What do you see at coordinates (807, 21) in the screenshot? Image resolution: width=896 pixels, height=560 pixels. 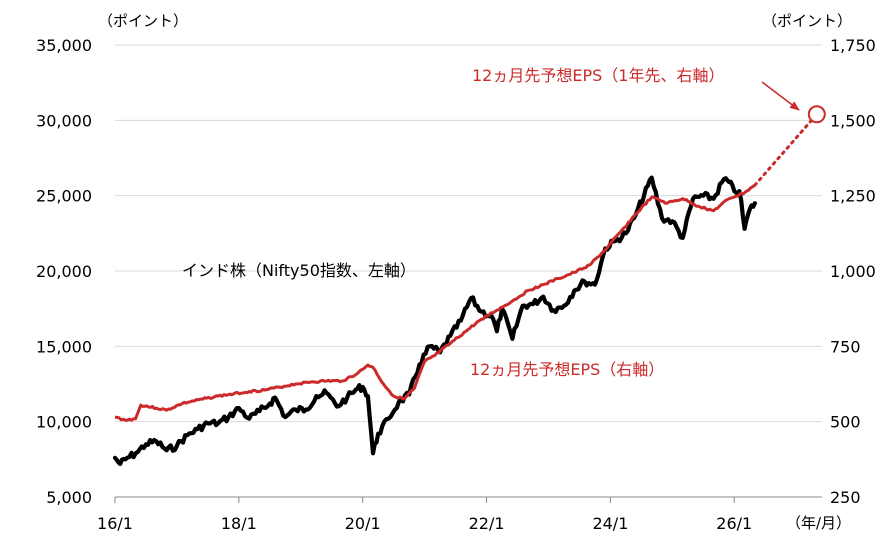 I see `right-axis-unit: （ポイント）` at bounding box center [807, 21].